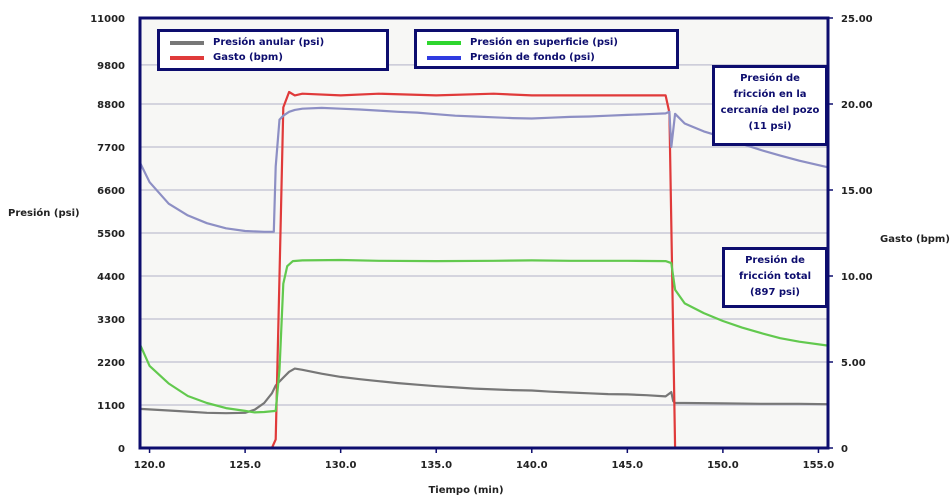  I want to click on y-right-tick-3: 10.00, so click(857, 277).